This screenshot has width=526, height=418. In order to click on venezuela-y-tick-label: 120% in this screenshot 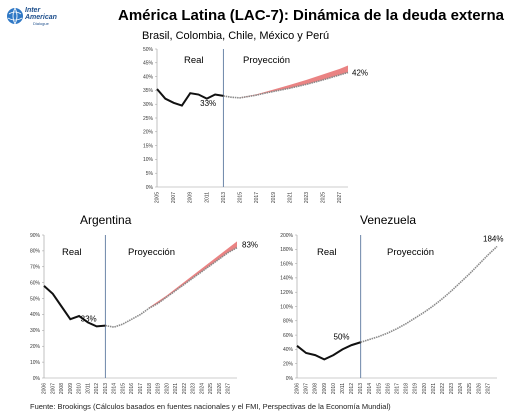, I will do `click(286, 293)`.